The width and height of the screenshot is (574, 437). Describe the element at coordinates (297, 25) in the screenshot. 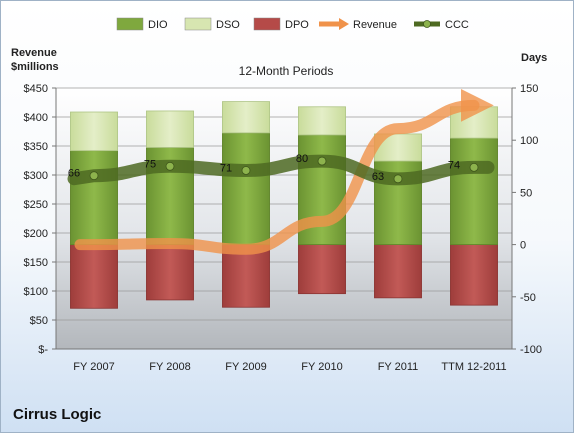

I see `legend-label: DPO` at that location.